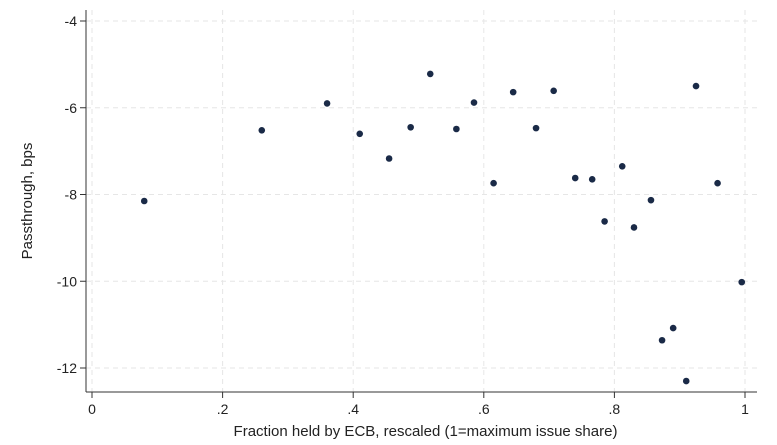 This screenshot has width=777, height=445. What do you see at coordinates (27, 201) in the screenshot?
I see `y-axis-title: Passthrough, bps` at bounding box center [27, 201].